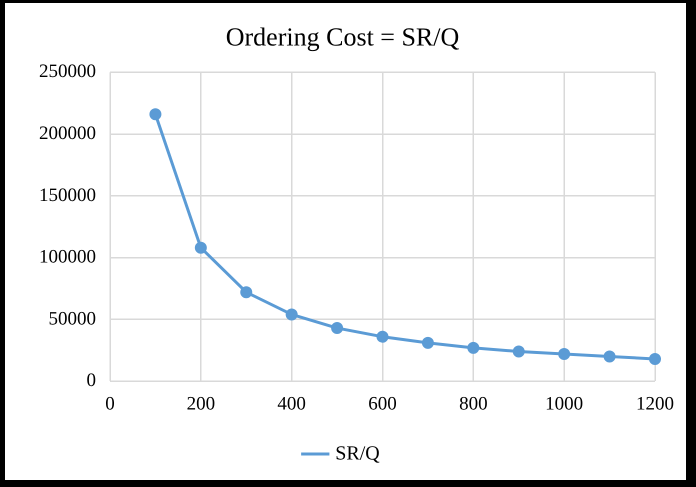 This screenshot has height=487, width=696. I want to click on y-tick-label: 200000, so click(67, 133).